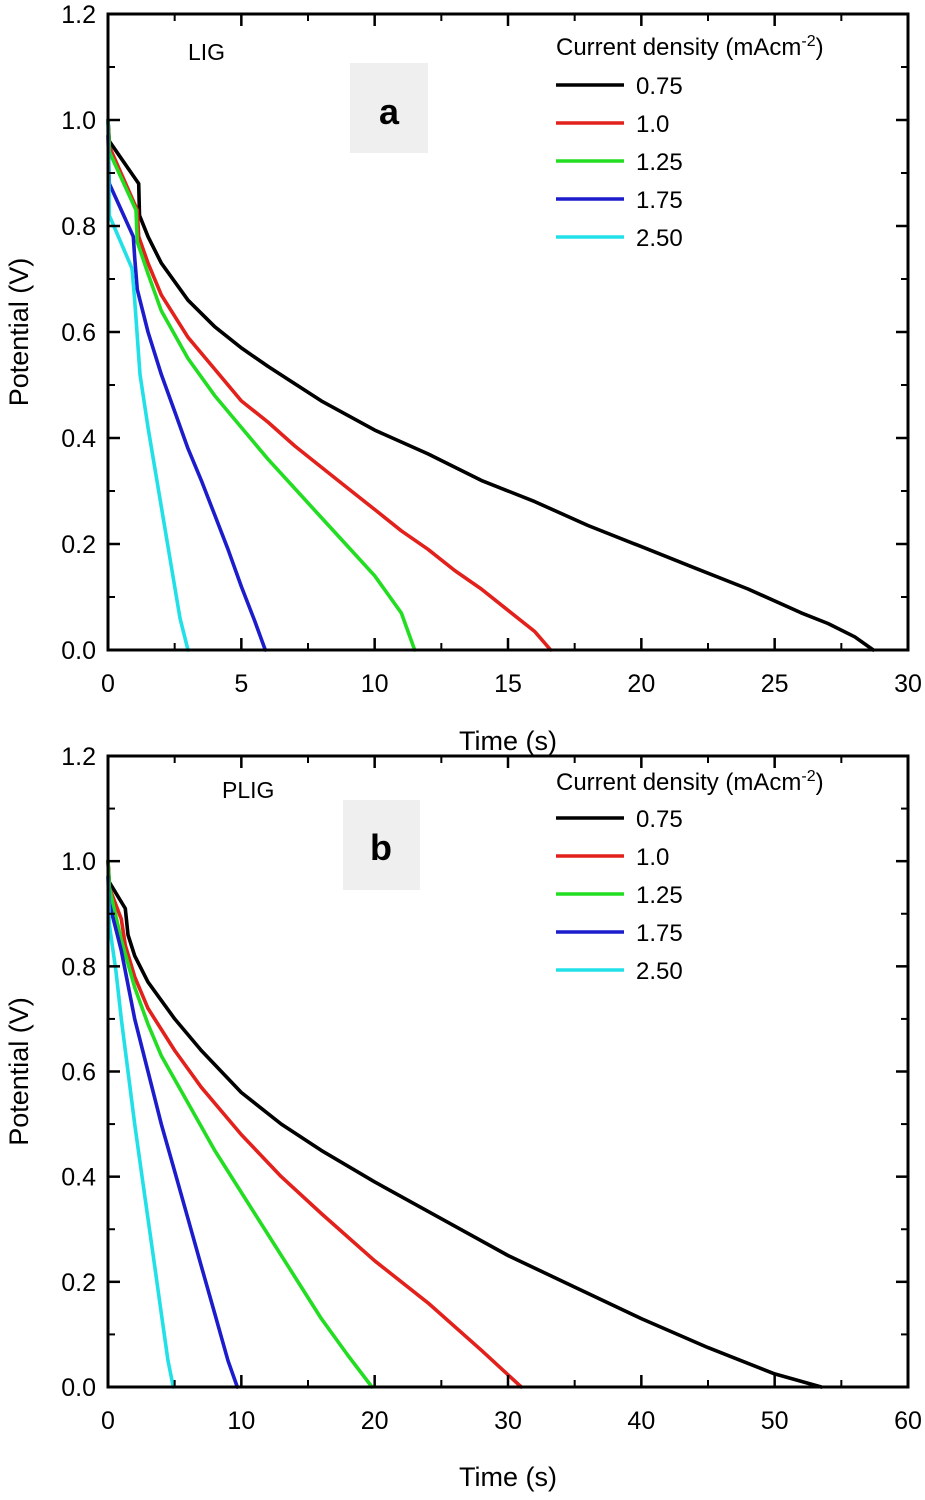  I want to click on sample-label: LIG, so click(206, 52).